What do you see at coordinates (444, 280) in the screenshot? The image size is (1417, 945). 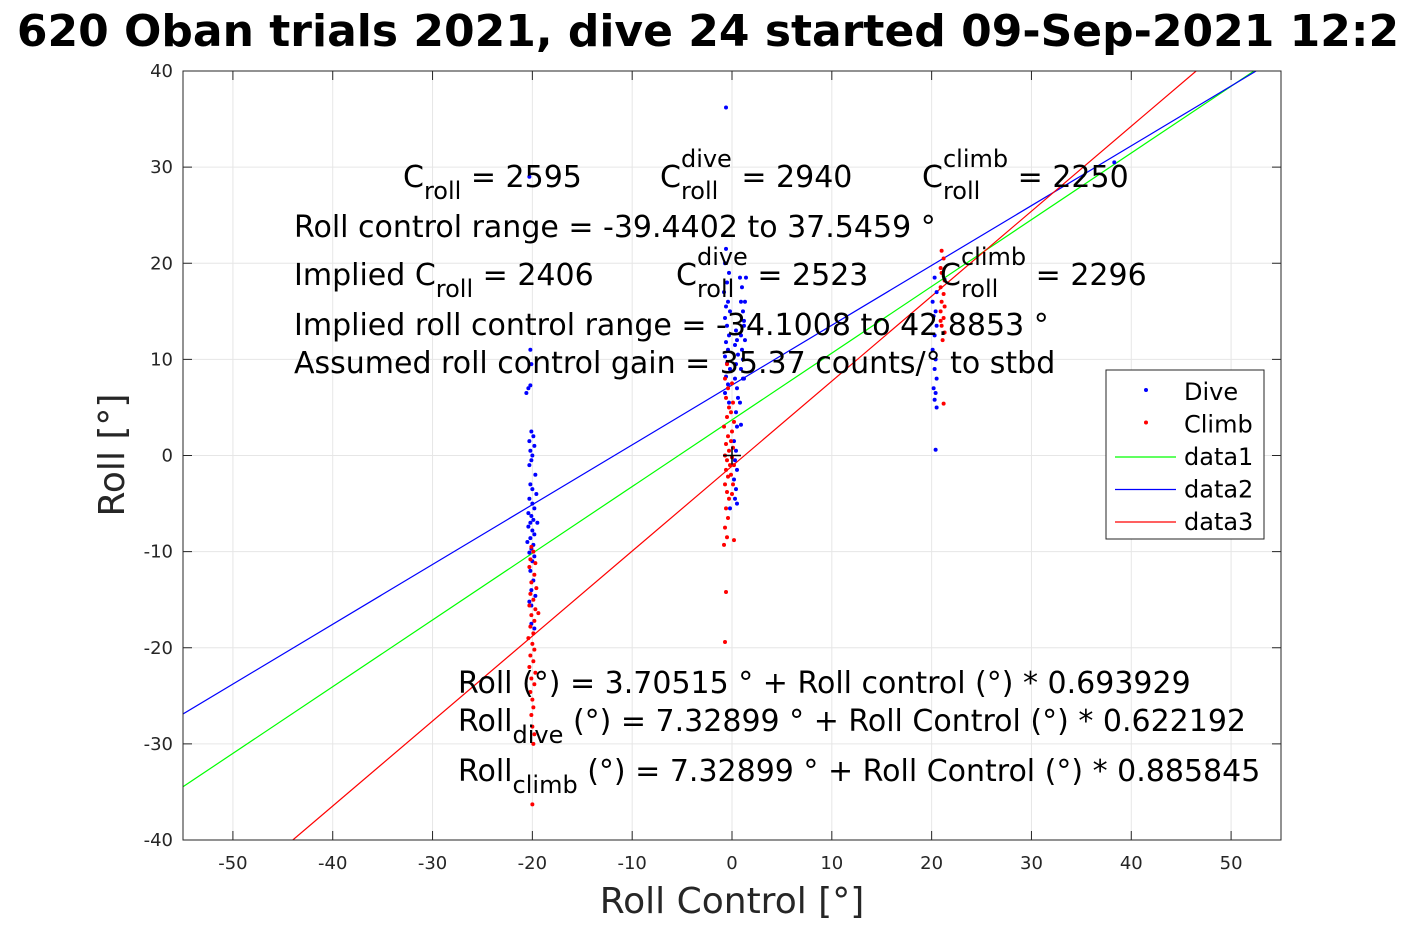 I see `annotation-implied: Implied Croll = 2406` at bounding box center [444, 280].